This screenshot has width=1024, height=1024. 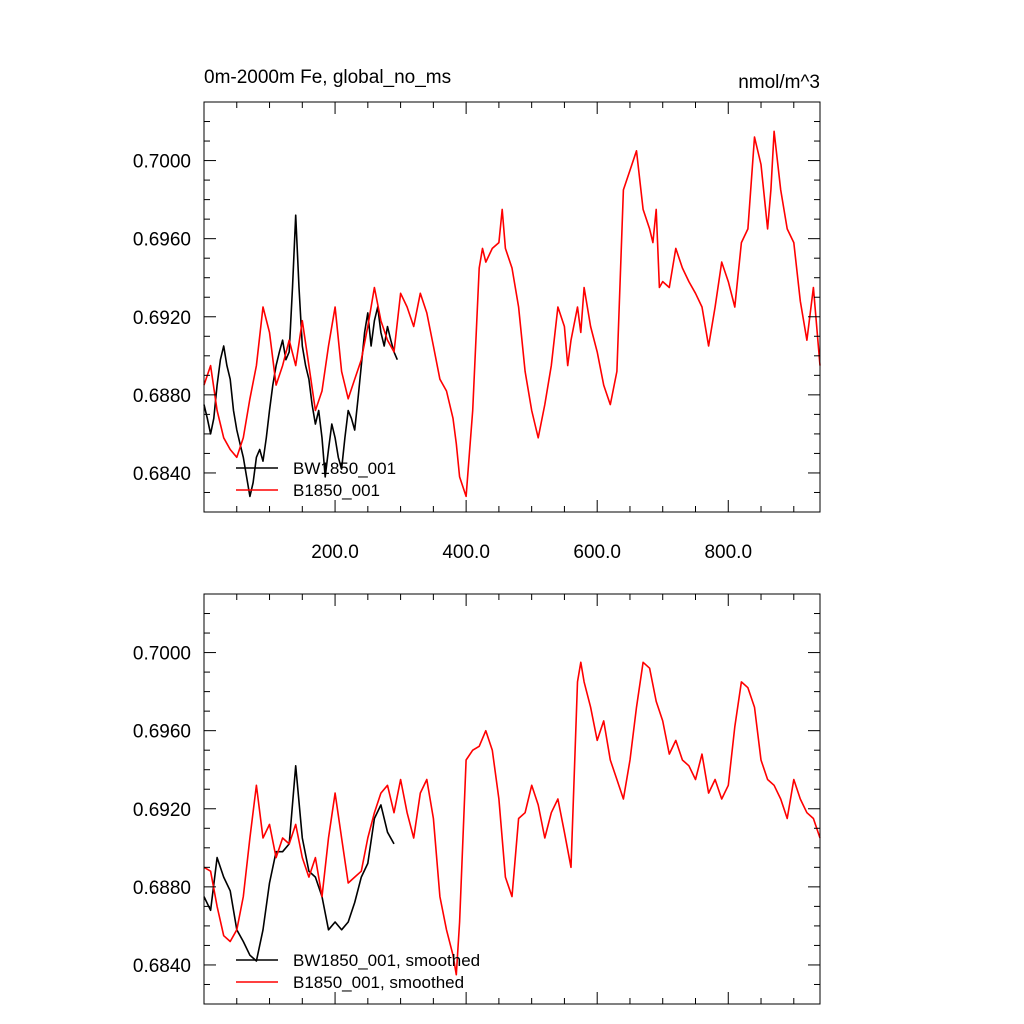 I want to click on legend-label-bw1850-smoothed: BW1850_001, smoothed, so click(x=386, y=960).